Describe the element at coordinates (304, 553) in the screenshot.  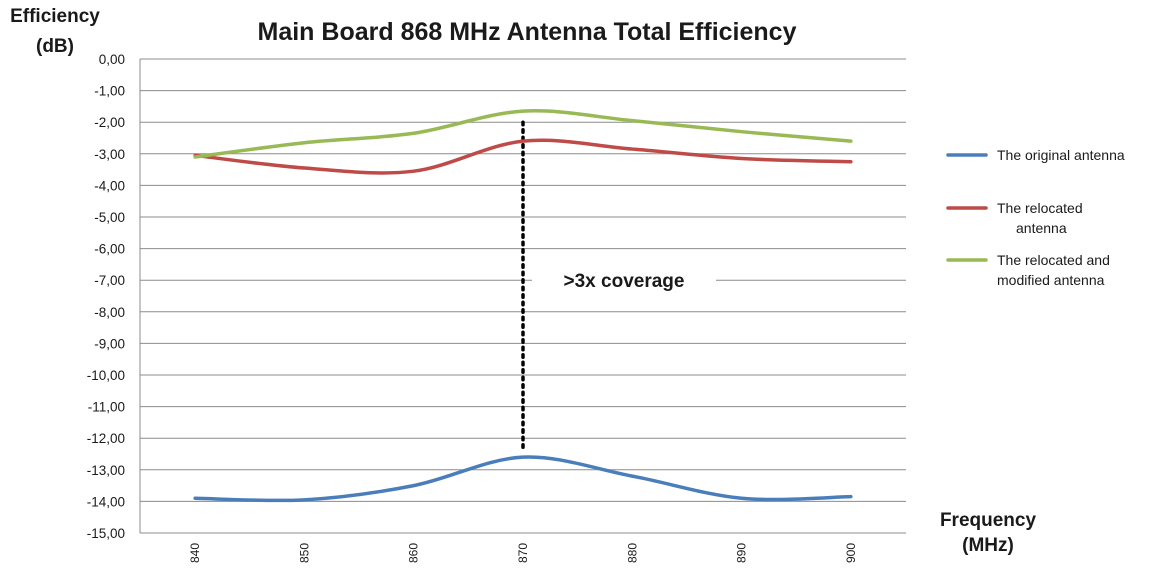
I see `x-tick-label: 850` at that location.